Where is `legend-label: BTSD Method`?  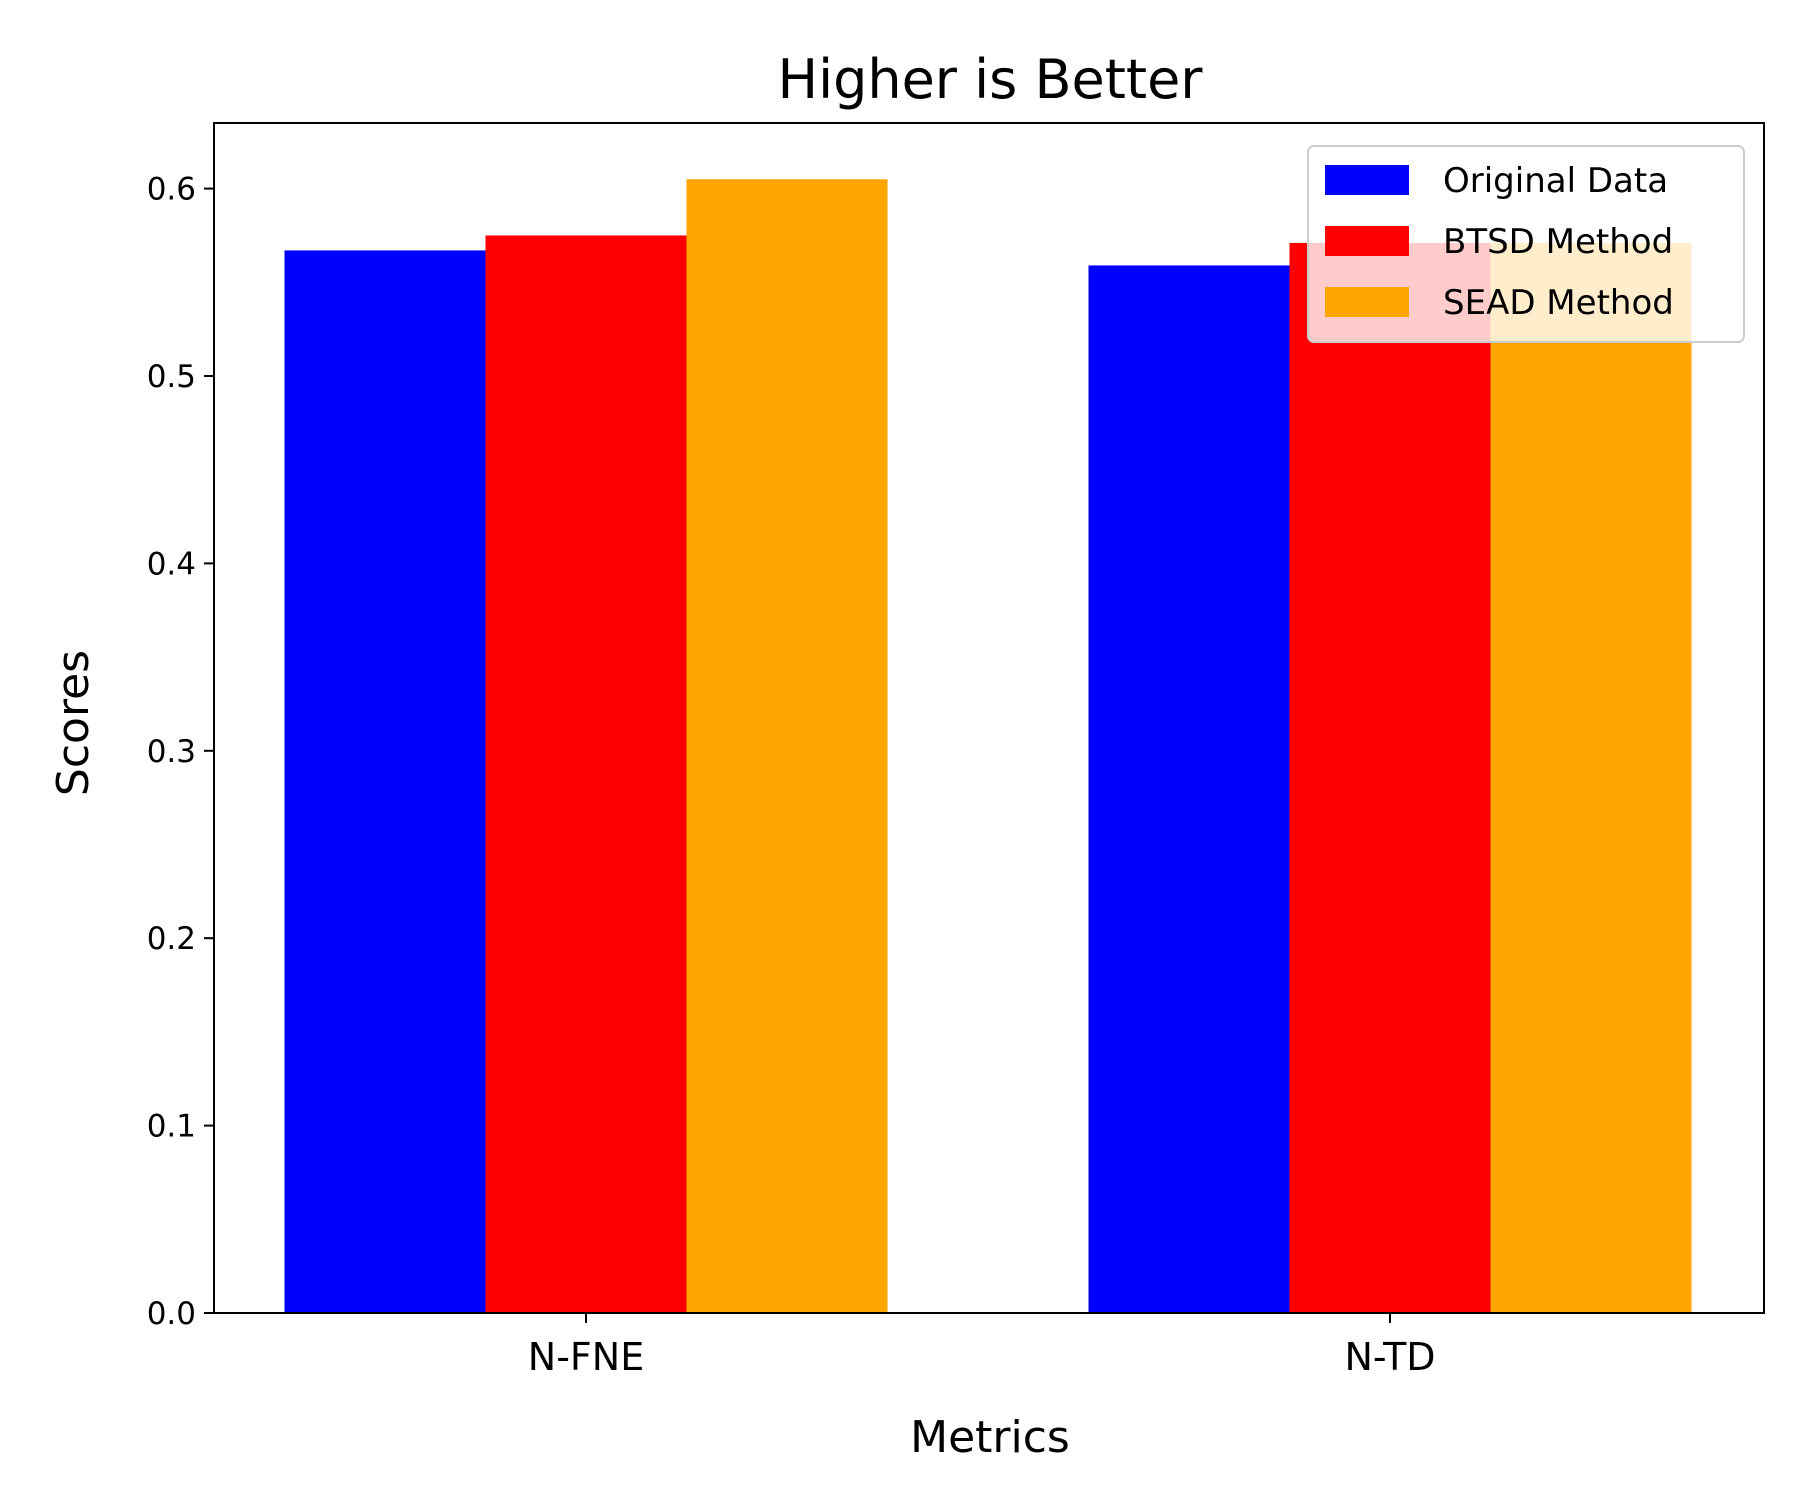 legend-label: BTSD Method is located at coordinates (1558, 242).